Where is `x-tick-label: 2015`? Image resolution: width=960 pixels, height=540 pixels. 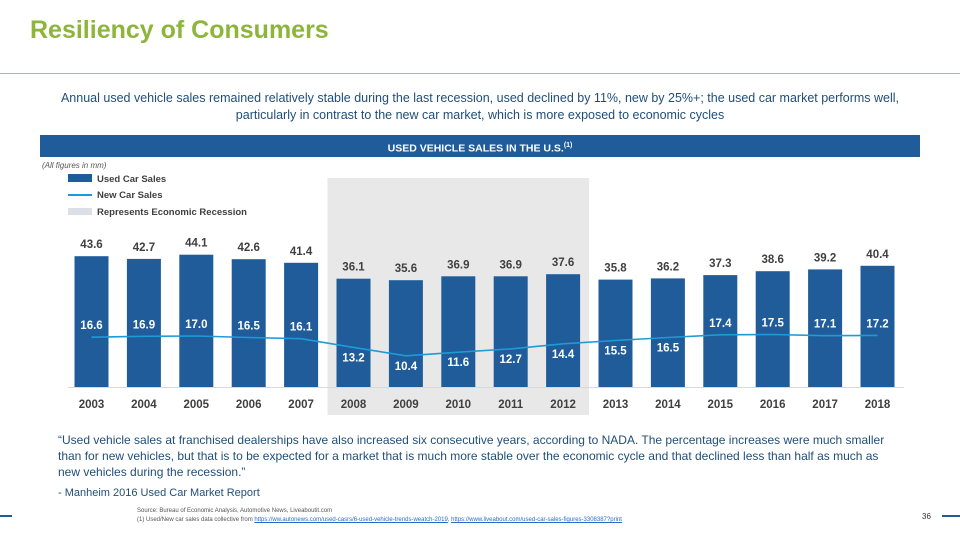 x-tick-label: 2015 is located at coordinates (721, 405).